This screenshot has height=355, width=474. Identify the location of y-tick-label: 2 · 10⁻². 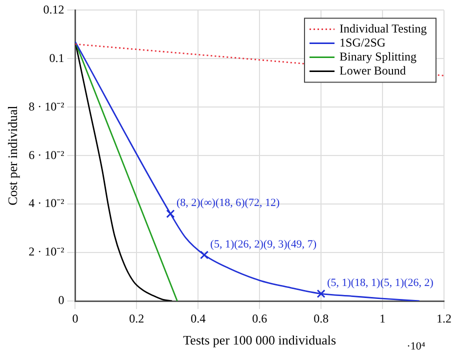
(46, 251).